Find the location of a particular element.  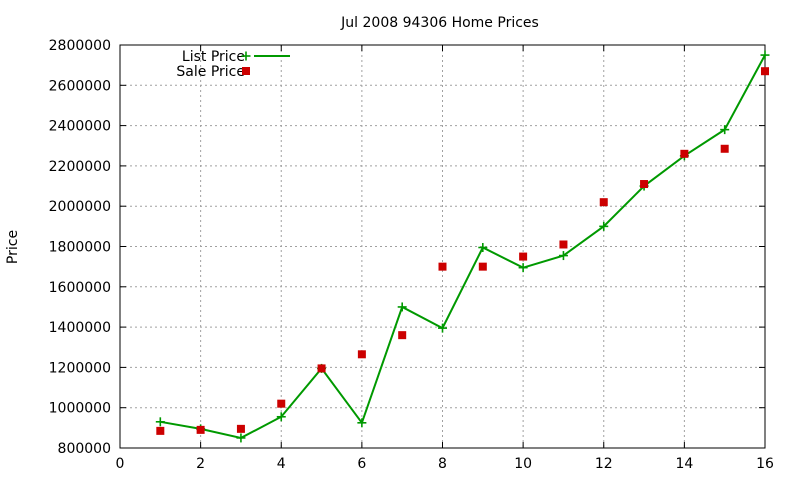

y-tick-label: 1200000 is located at coordinates (80, 368).